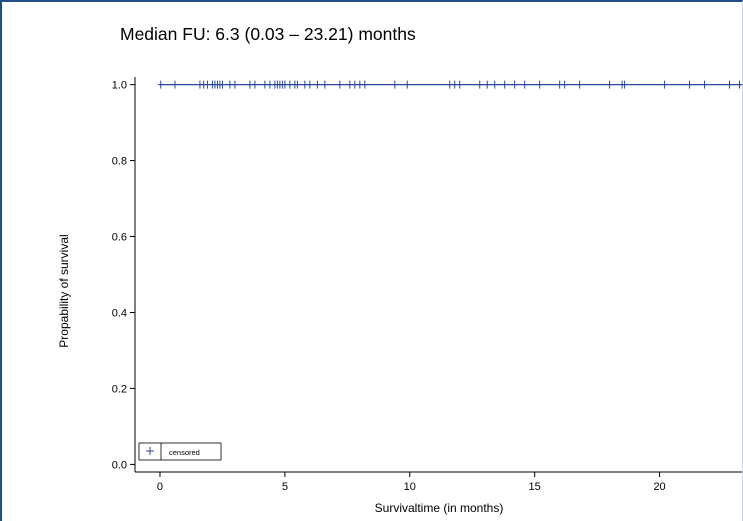 This screenshot has width=743, height=521. What do you see at coordinates (659, 487) in the screenshot?
I see `x-tick-label: 20` at bounding box center [659, 487].